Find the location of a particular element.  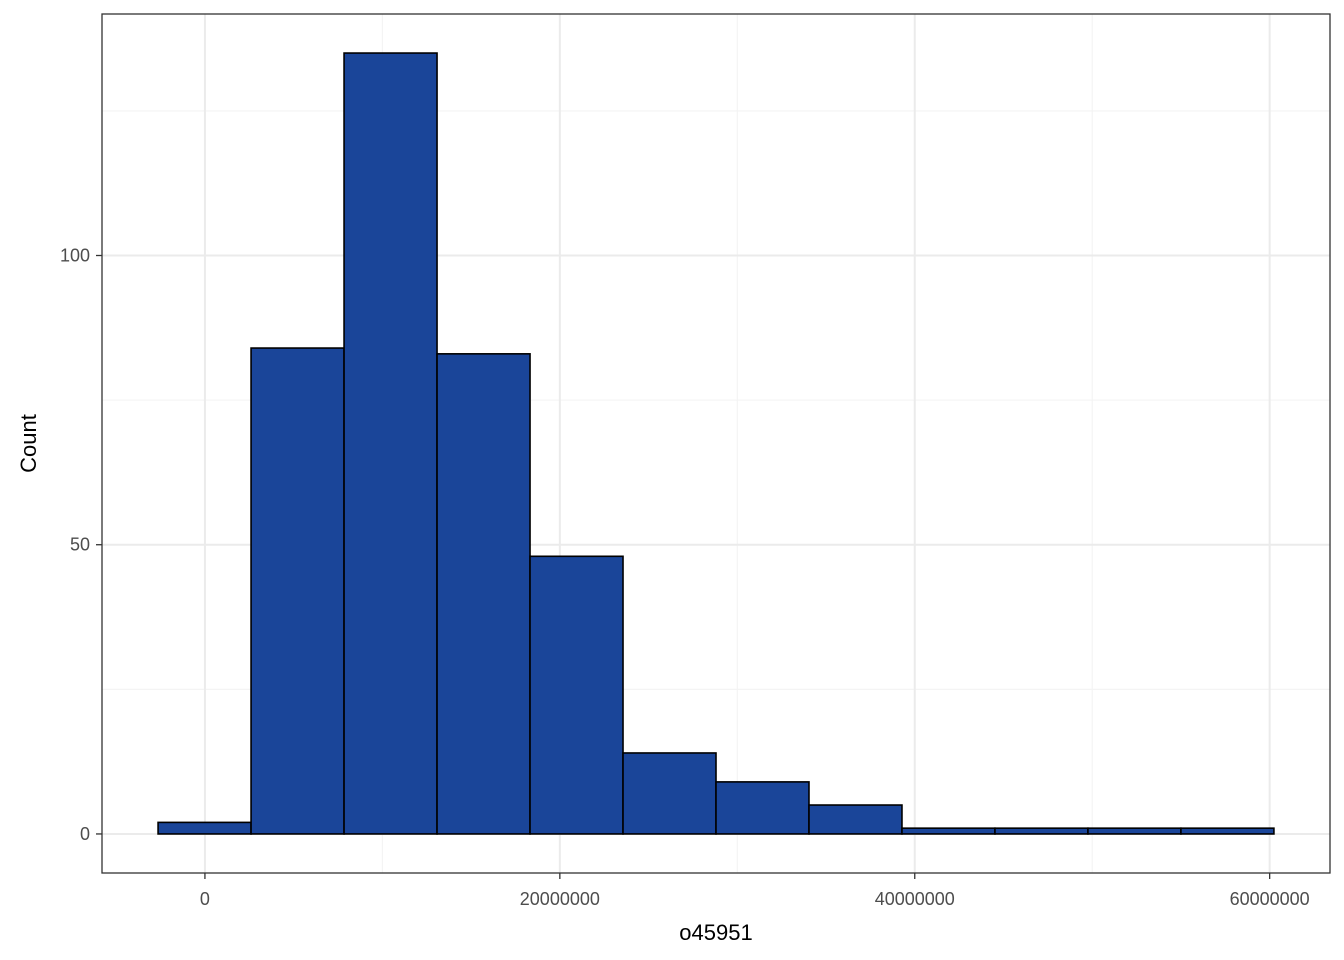

y-tick-label: 100 is located at coordinates (75, 256).